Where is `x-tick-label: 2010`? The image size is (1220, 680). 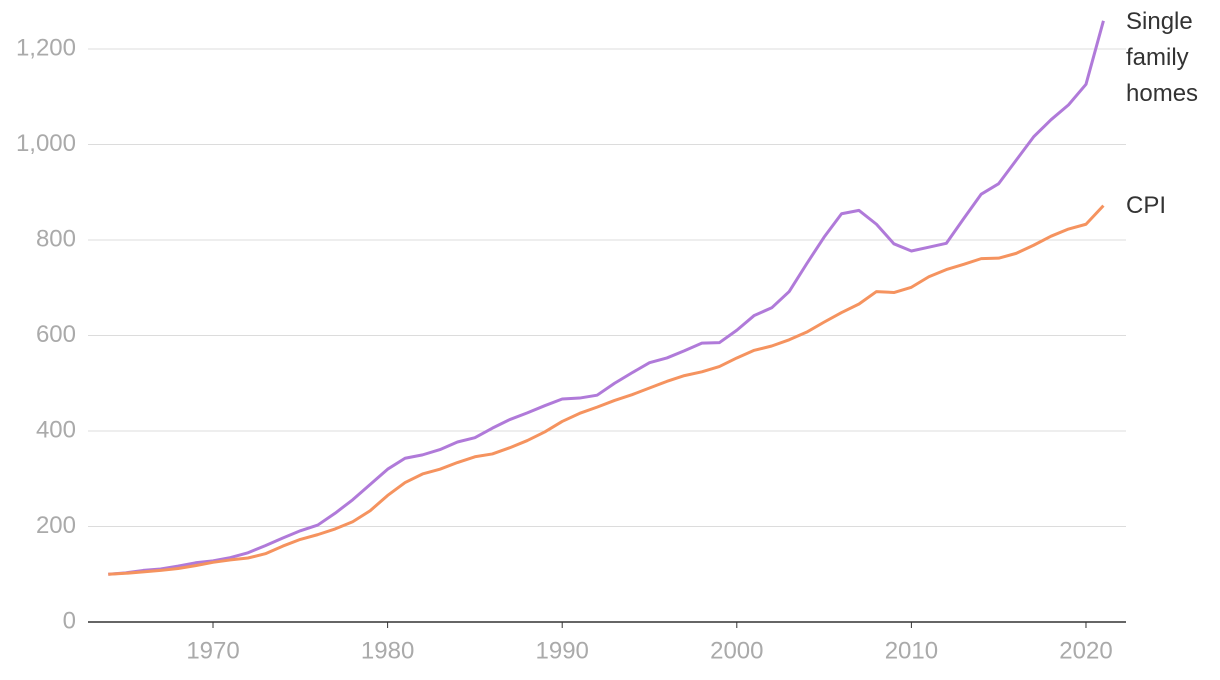
x-tick-label: 2010 is located at coordinates (911, 650).